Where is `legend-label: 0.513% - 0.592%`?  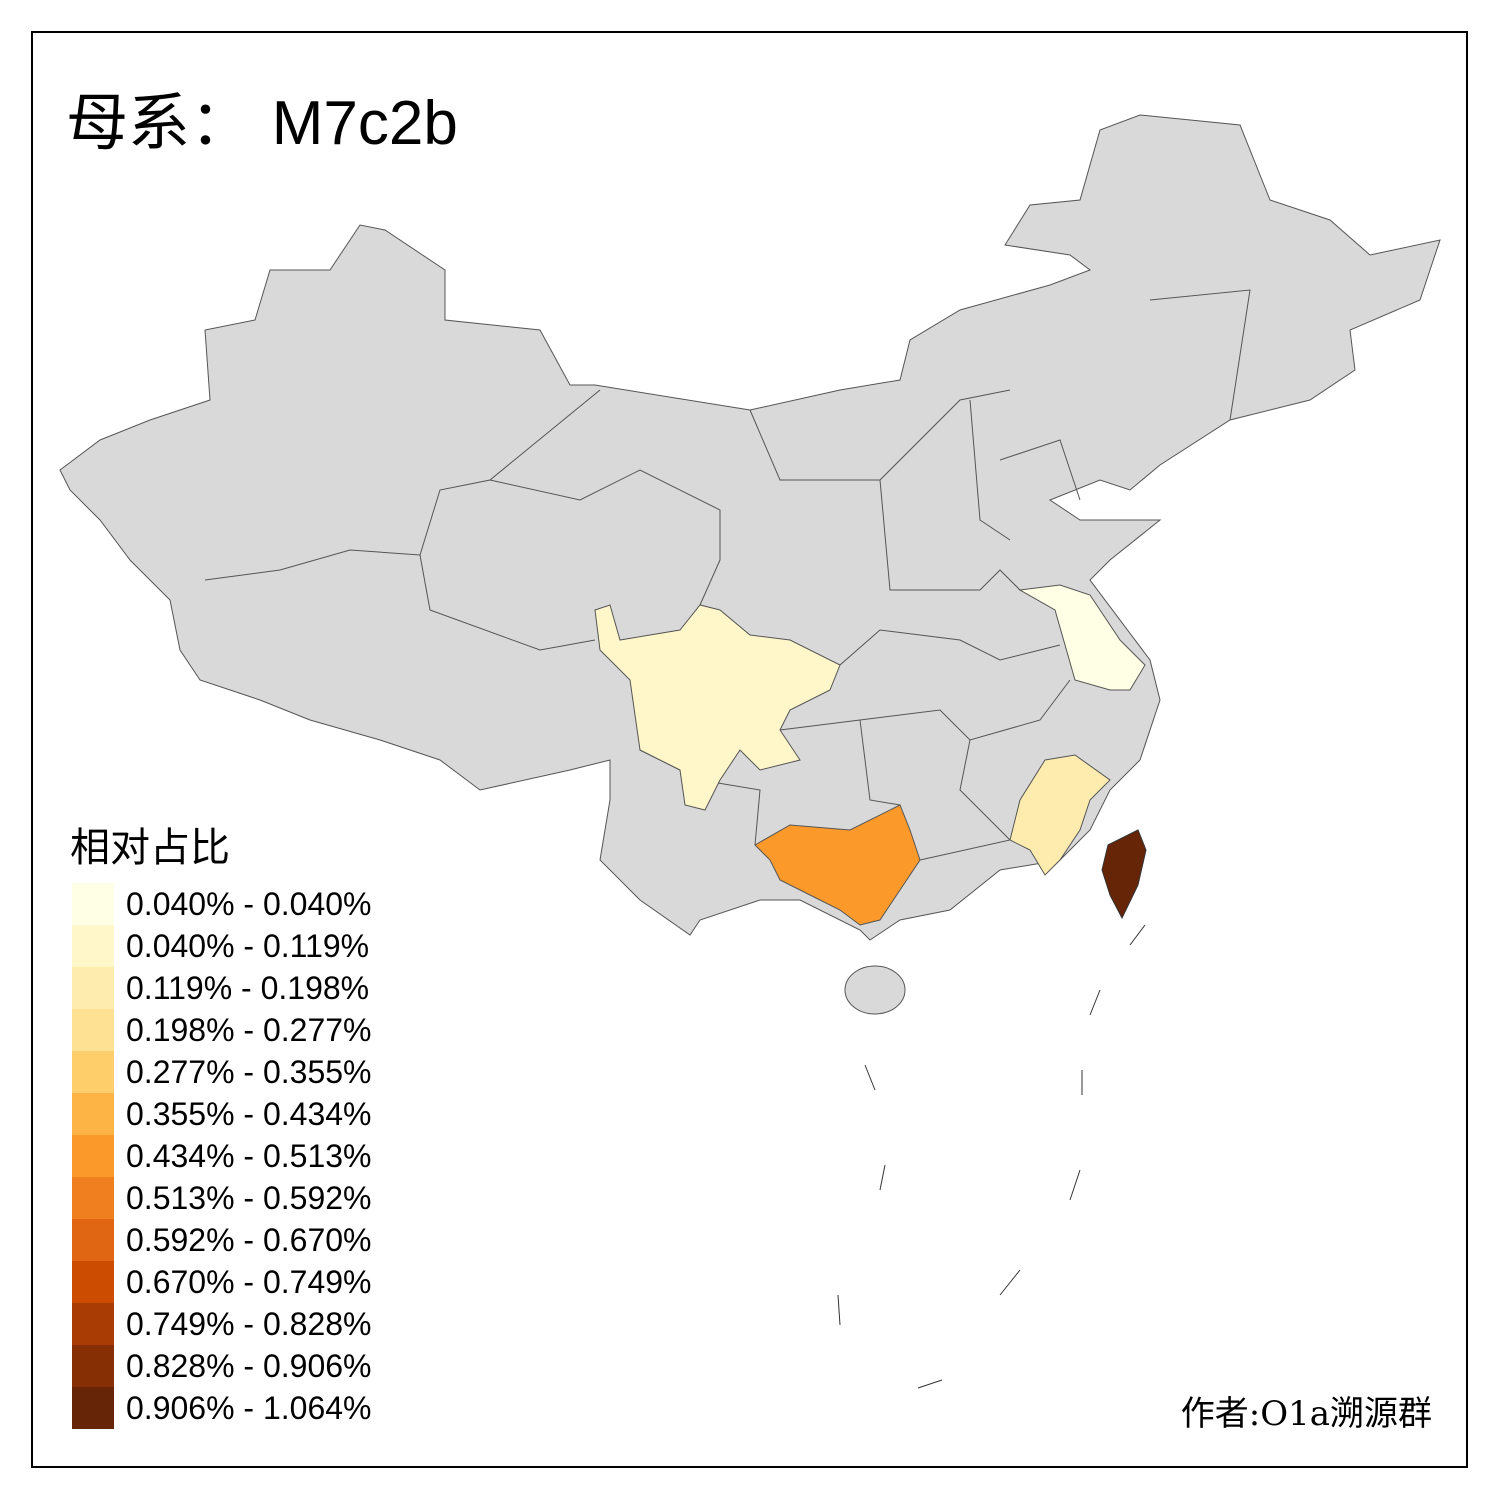
legend-label: 0.513% - 0.592% is located at coordinates (249, 1197).